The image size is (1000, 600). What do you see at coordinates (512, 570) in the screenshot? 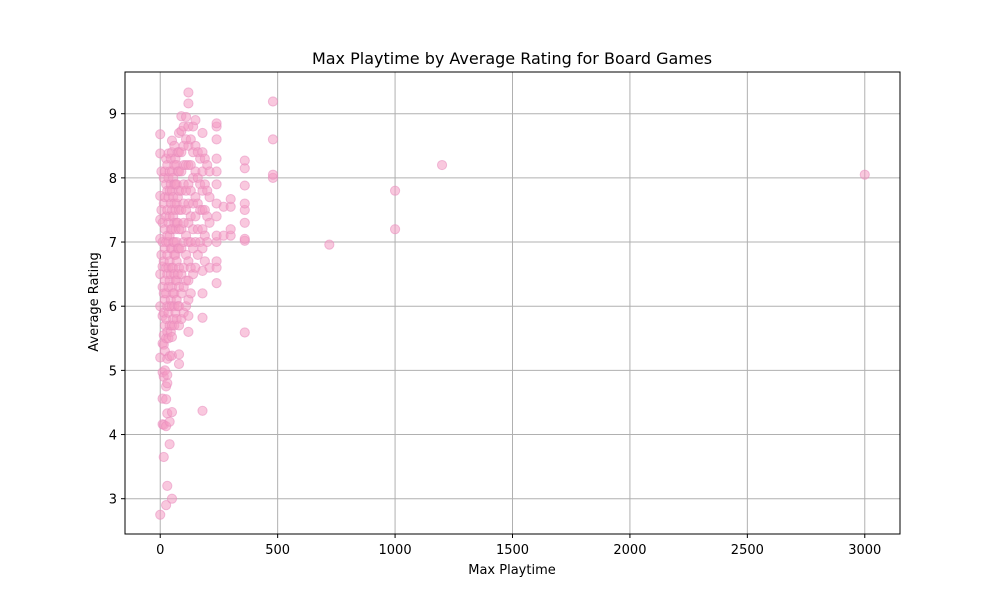
I see `x-axis-label: Max Playtime` at bounding box center [512, 570].